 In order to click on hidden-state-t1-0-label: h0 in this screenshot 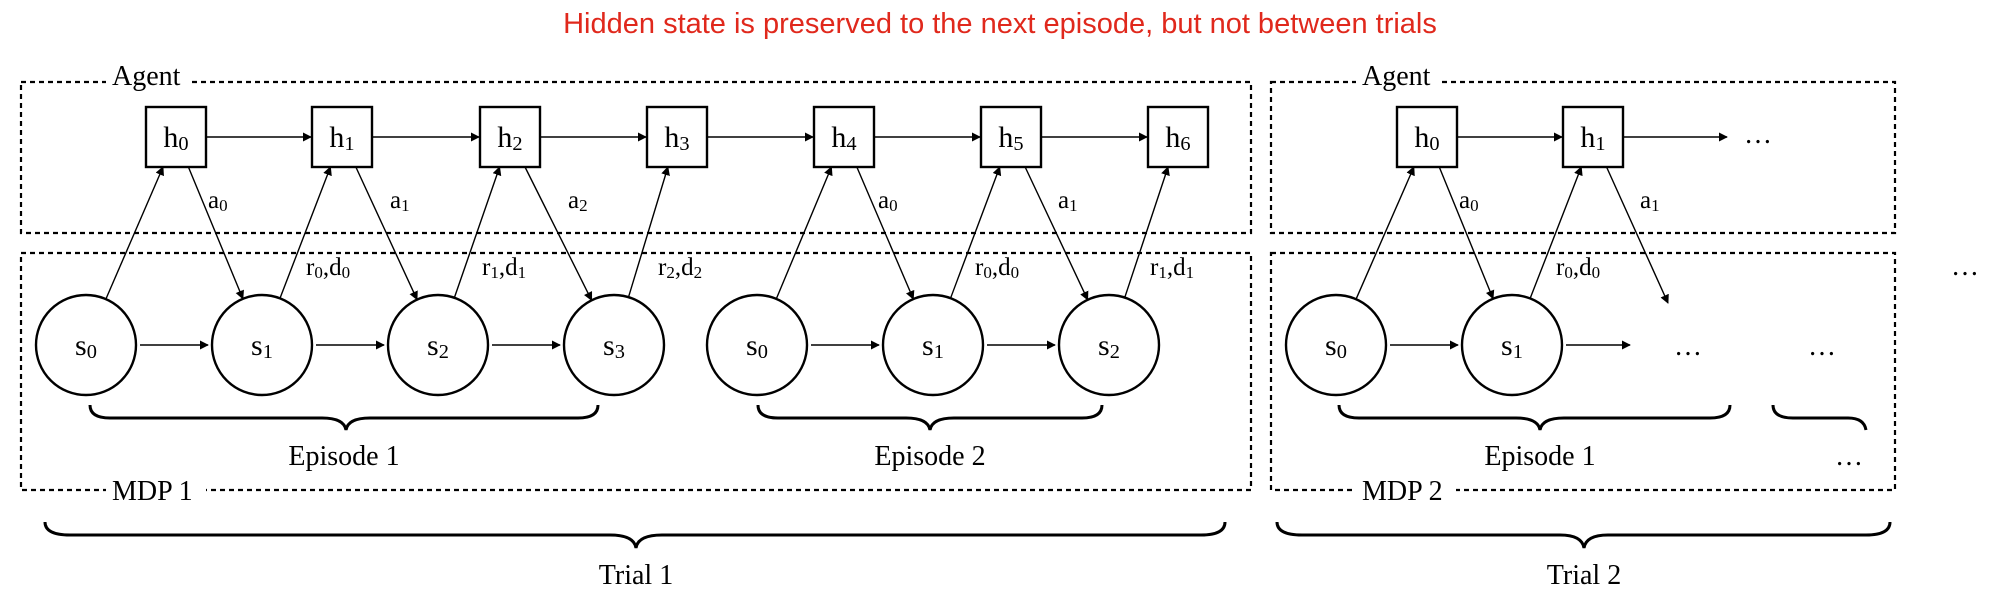, I will do `click(175, 138)`.